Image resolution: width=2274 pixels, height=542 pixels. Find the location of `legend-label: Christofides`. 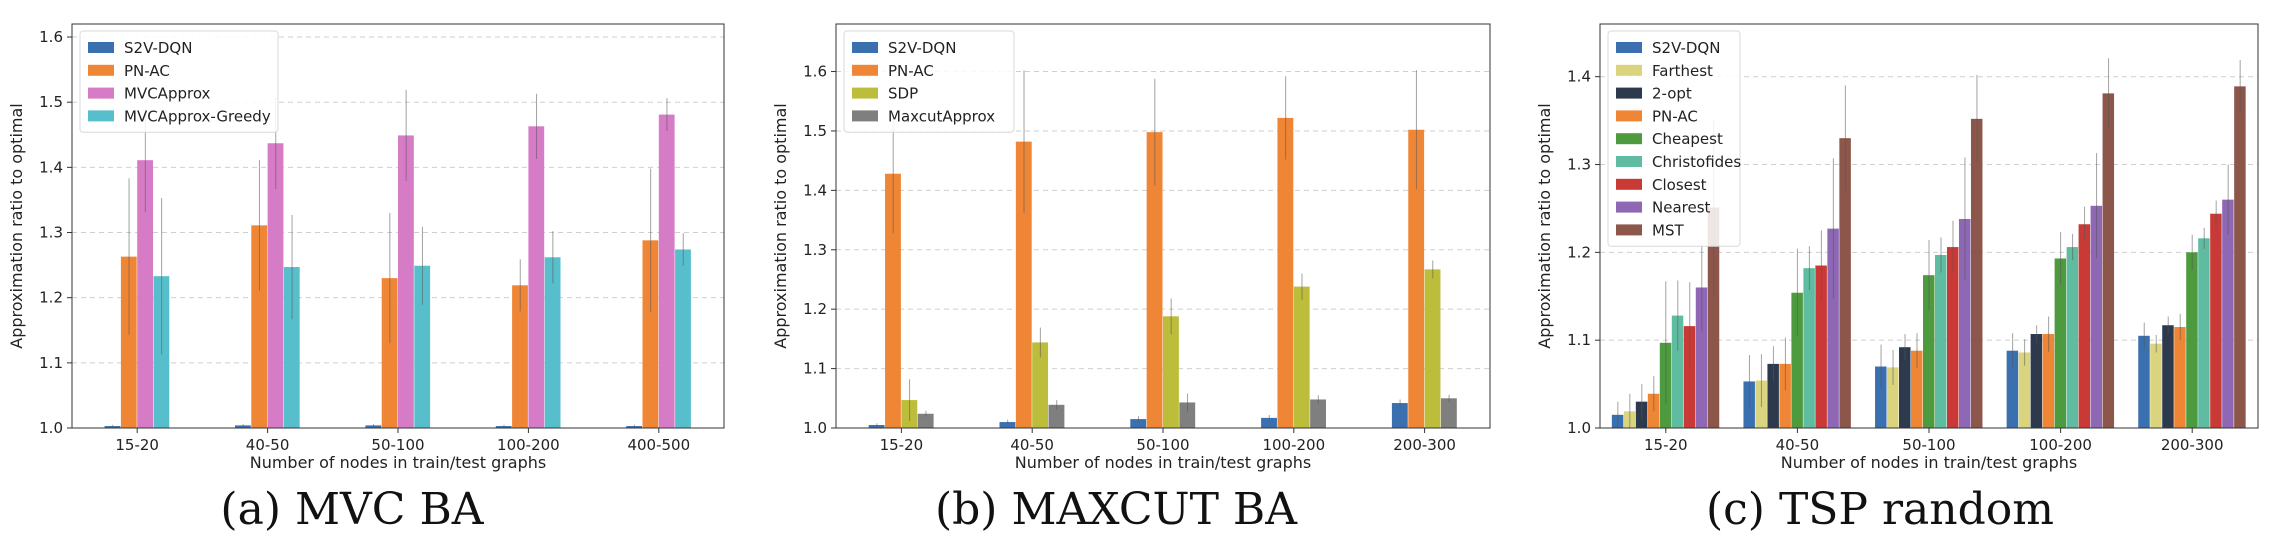

legend-label: Christofides is located at coordinates (1696, 162).